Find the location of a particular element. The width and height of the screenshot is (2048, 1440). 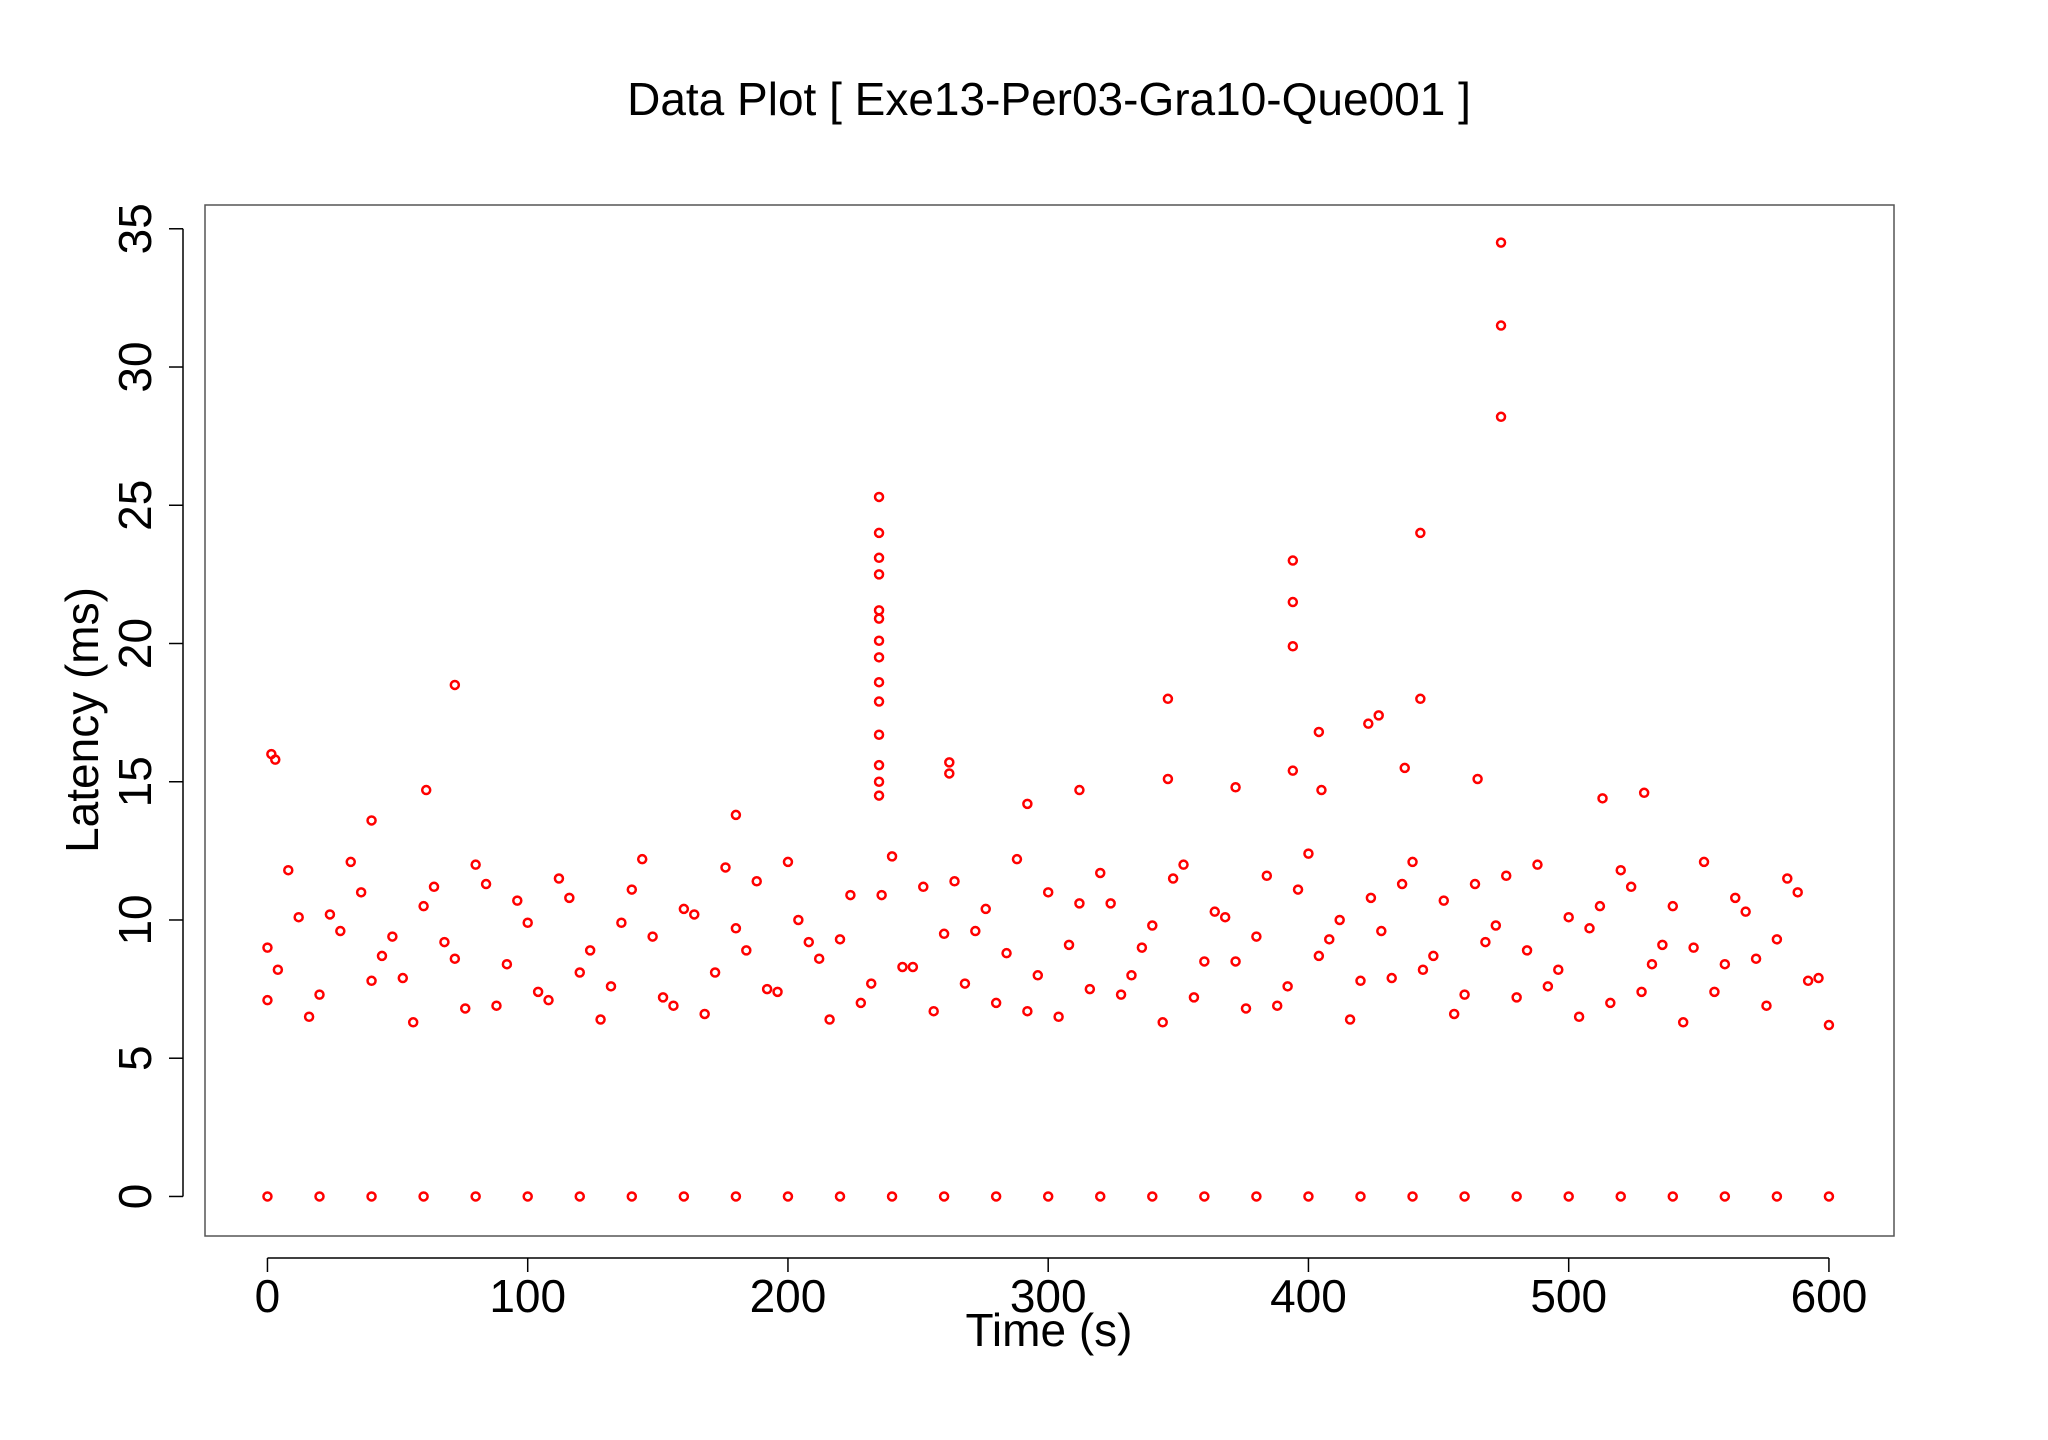

x-tick-label: 500 is located at coordinates (1568, 1296).